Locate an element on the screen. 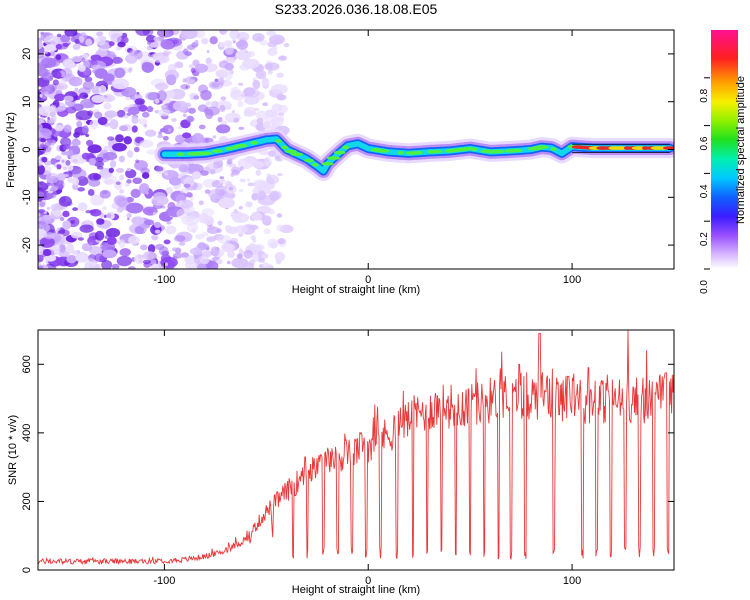 The width and height of the screenshot is (750, 600). colorbar-tick-label: 0.4 is located at coordinates (704, 191).